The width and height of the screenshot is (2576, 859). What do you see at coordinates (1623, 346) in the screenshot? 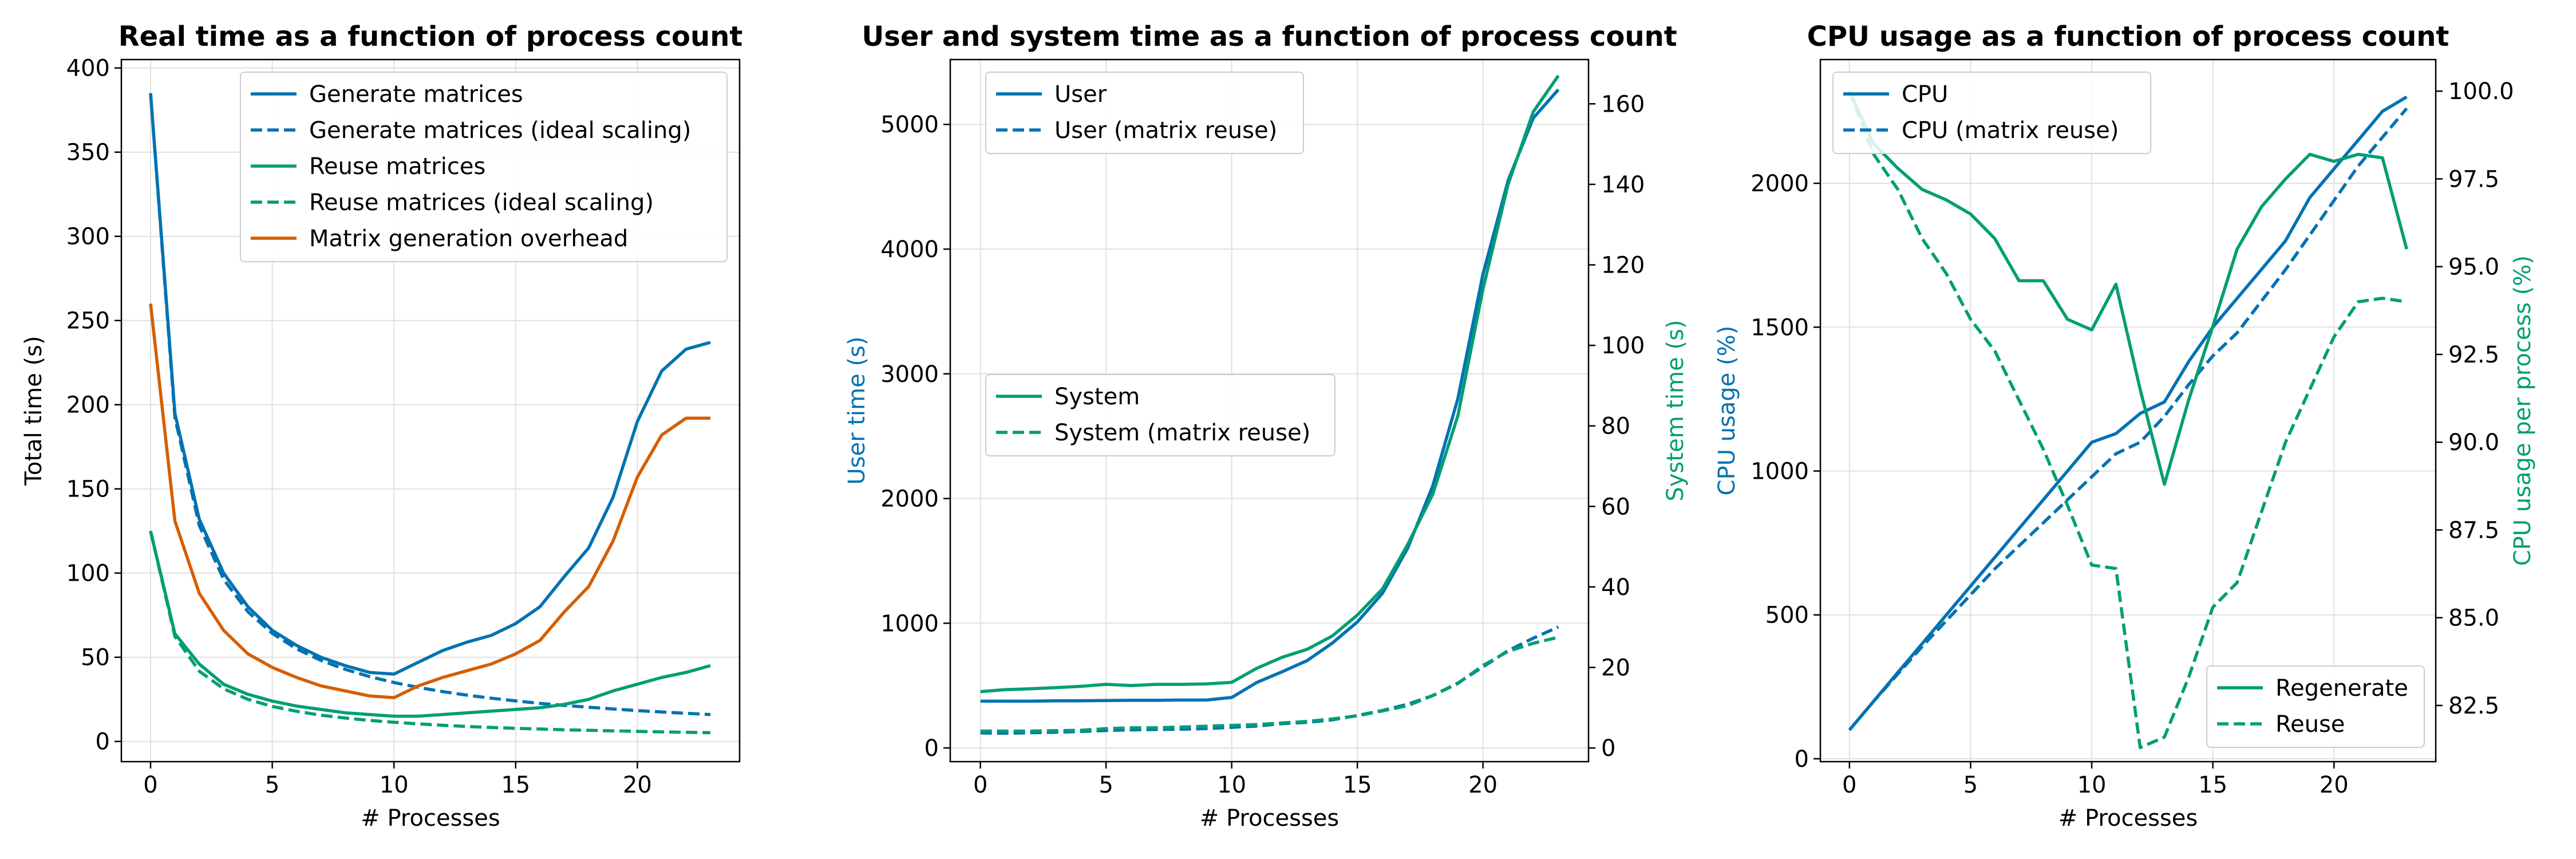
I see `y2-tick-label: 100` at bounding box center [1623, 346].